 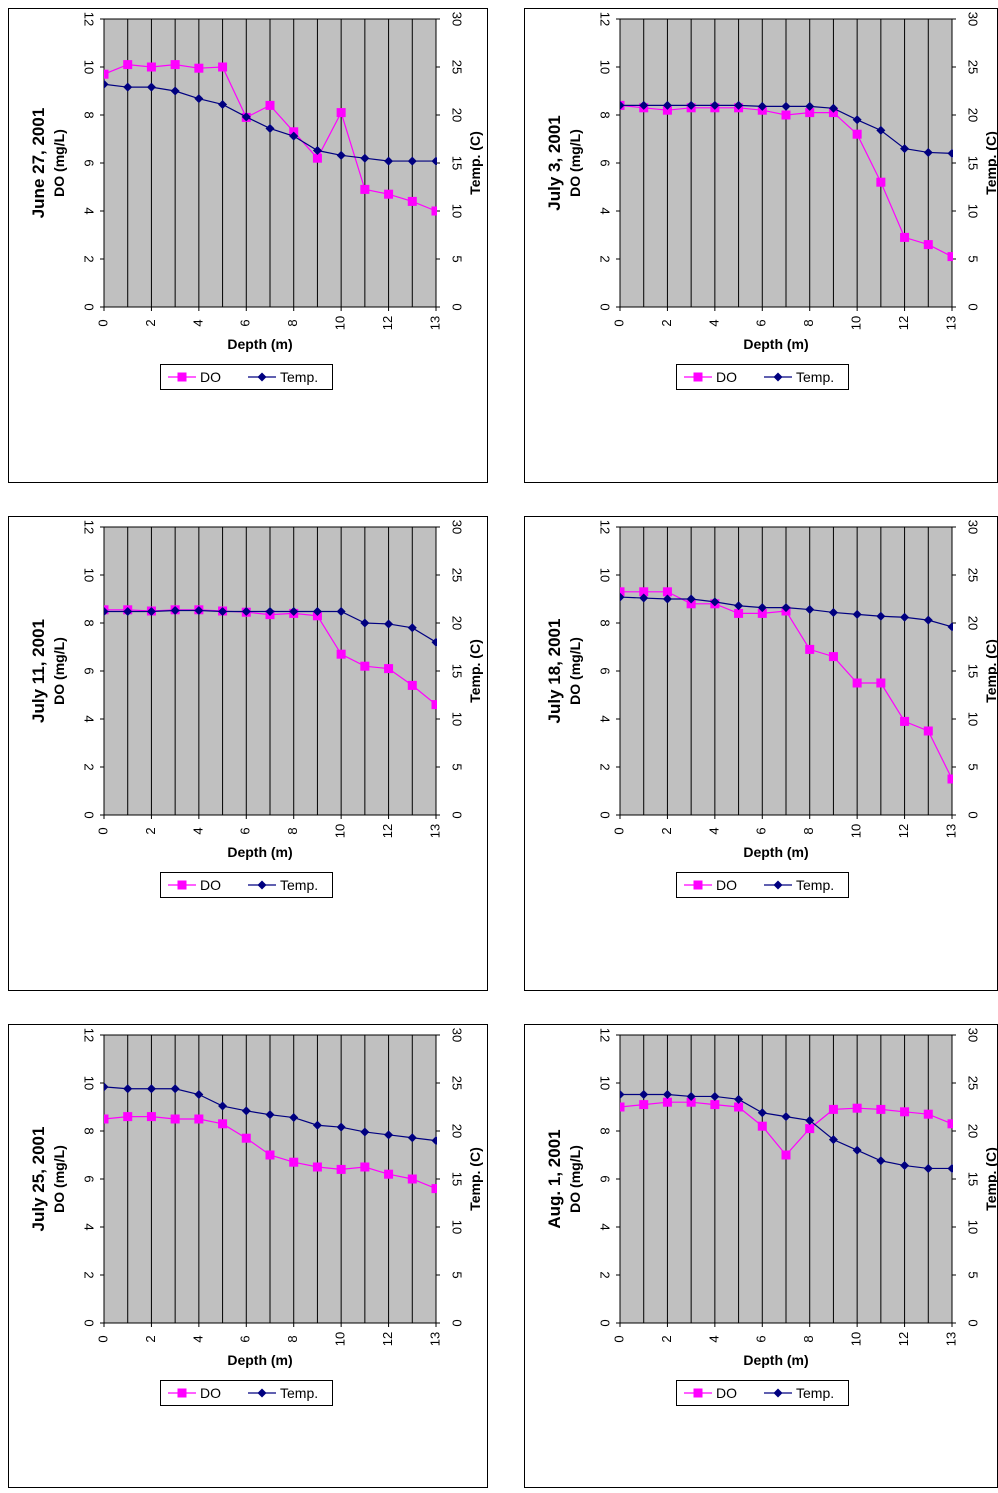 I want to click on y-right-tick-label: 15, so click(x=457, y=671).